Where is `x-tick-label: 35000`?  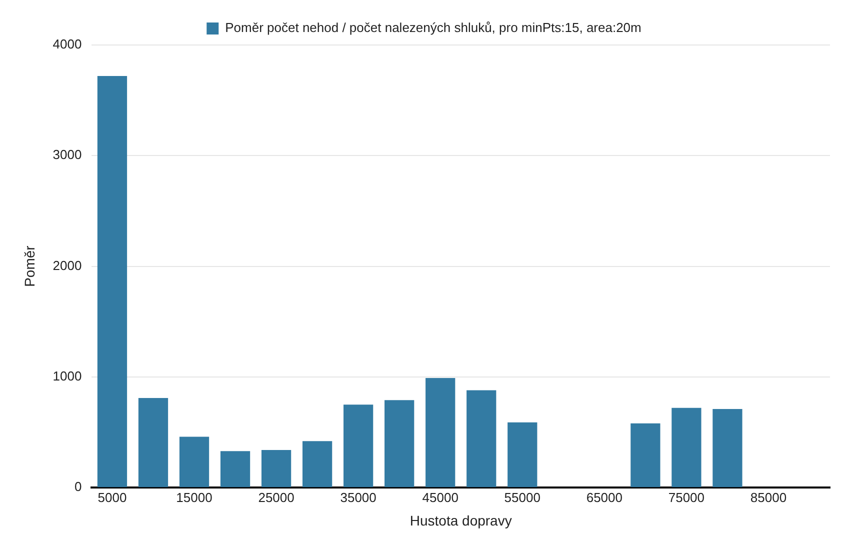
x-tick-label: 35000 is located at coordinates (358, 497).